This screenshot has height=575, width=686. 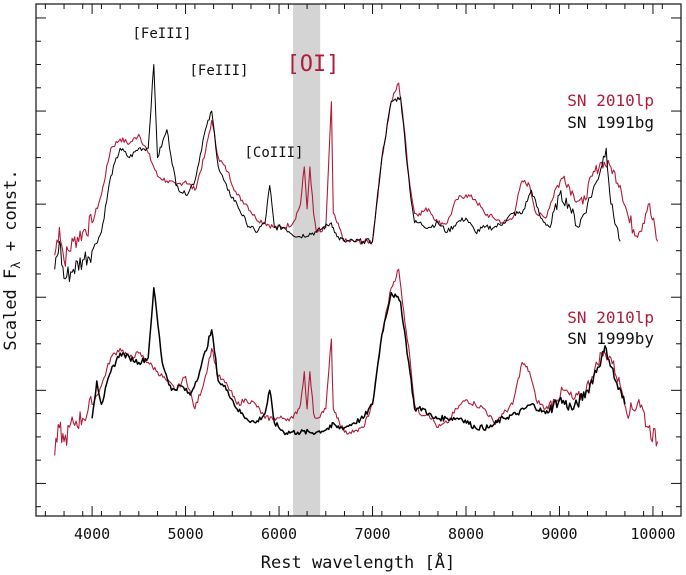 I want to click on annotation-feiii-2: [FeIII], so click(x=218, y=71).